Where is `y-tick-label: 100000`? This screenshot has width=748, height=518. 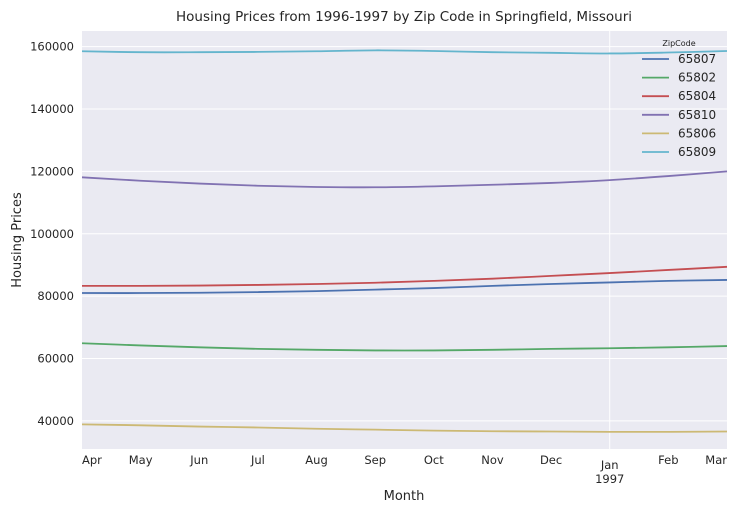 y-tick-label: 100000 is located at coordinates (52, 234).